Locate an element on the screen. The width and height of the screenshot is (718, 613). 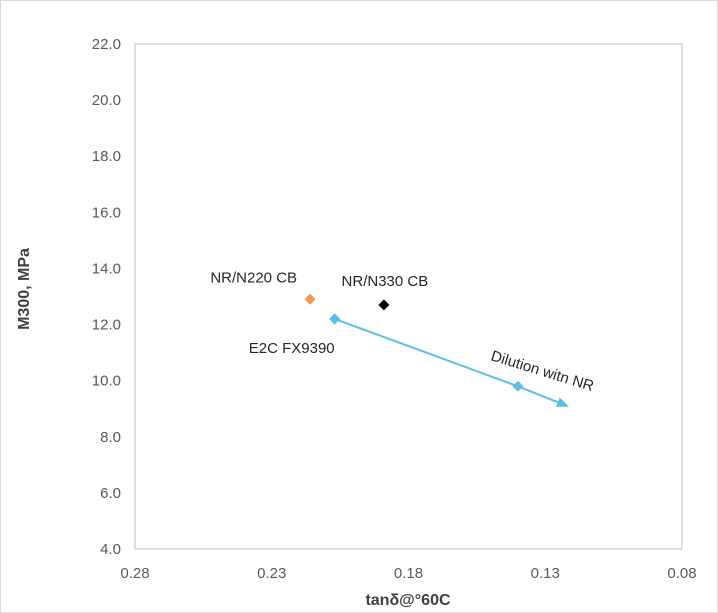
y-tick-label: 22.0 is located at coordinates (106, 44).